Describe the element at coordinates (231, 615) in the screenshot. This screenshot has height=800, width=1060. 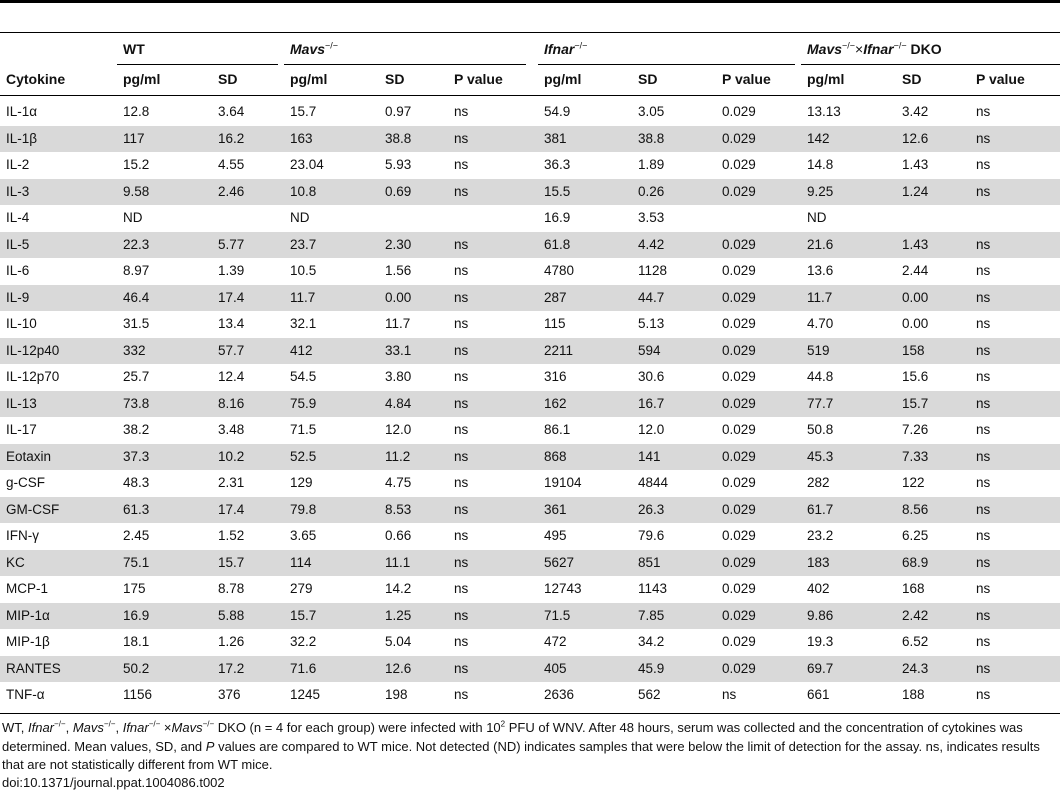
I see `cell-wt-sd: 5.88` at that location.